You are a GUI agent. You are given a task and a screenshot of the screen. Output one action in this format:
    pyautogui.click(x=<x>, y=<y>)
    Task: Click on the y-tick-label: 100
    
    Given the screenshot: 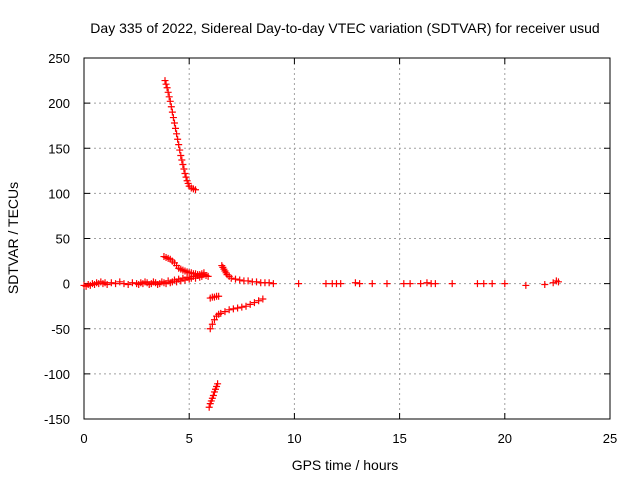 What is the action you would take?
    pyautogui.click(x=59, y=193)
    